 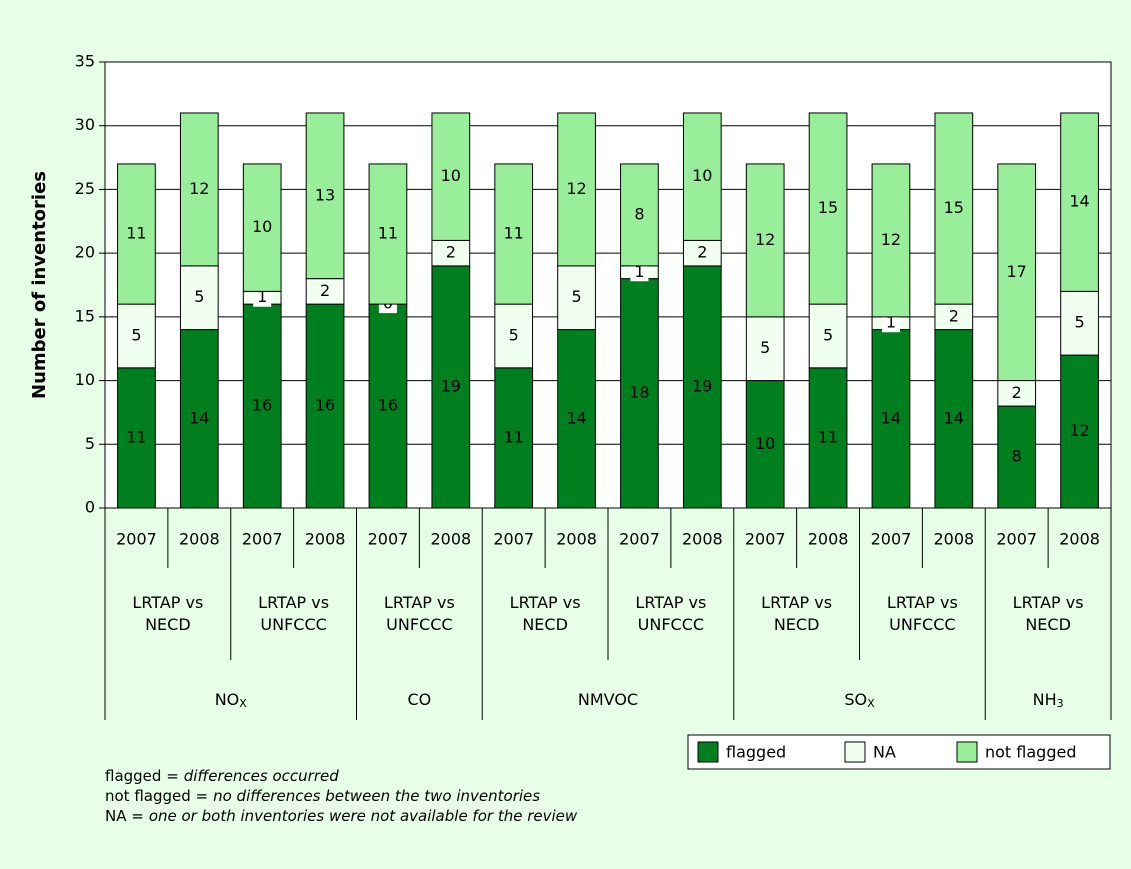 I want to click on note-term: flagged =, so click(x=142, y=776).